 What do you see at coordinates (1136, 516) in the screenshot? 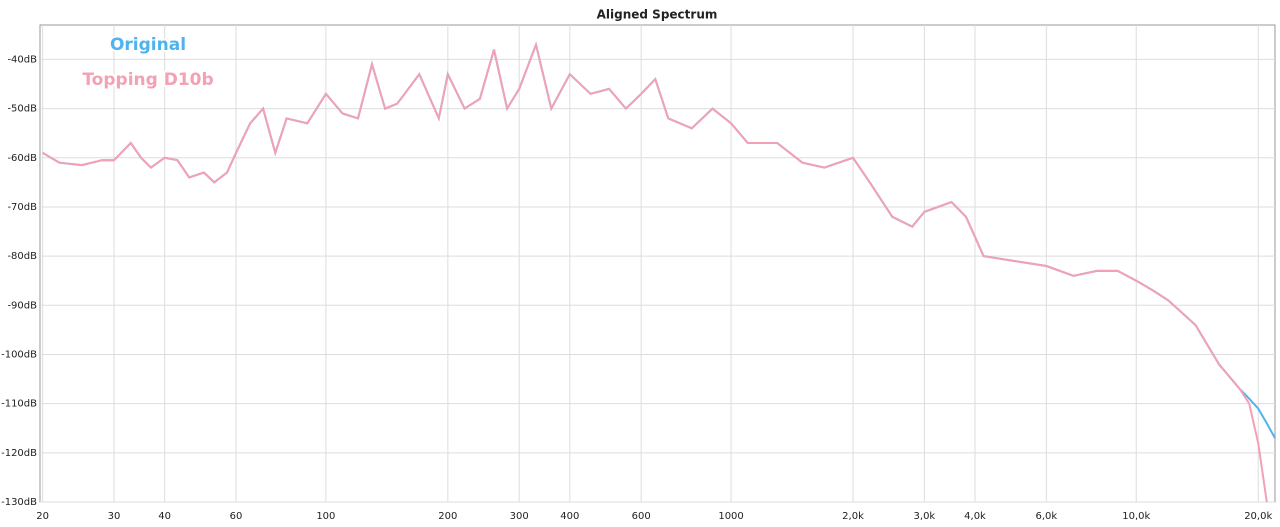
I see `x-tick-label: 10,0k` at bounding box center [1136, 516].